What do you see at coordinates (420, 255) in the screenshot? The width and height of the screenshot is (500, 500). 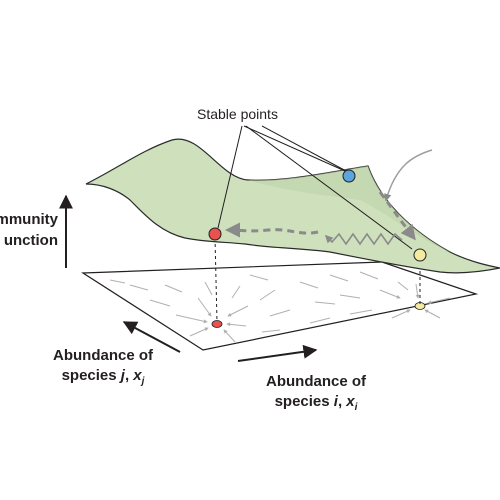 I see `stable-point-yellow` at bounding box center [420, 255].